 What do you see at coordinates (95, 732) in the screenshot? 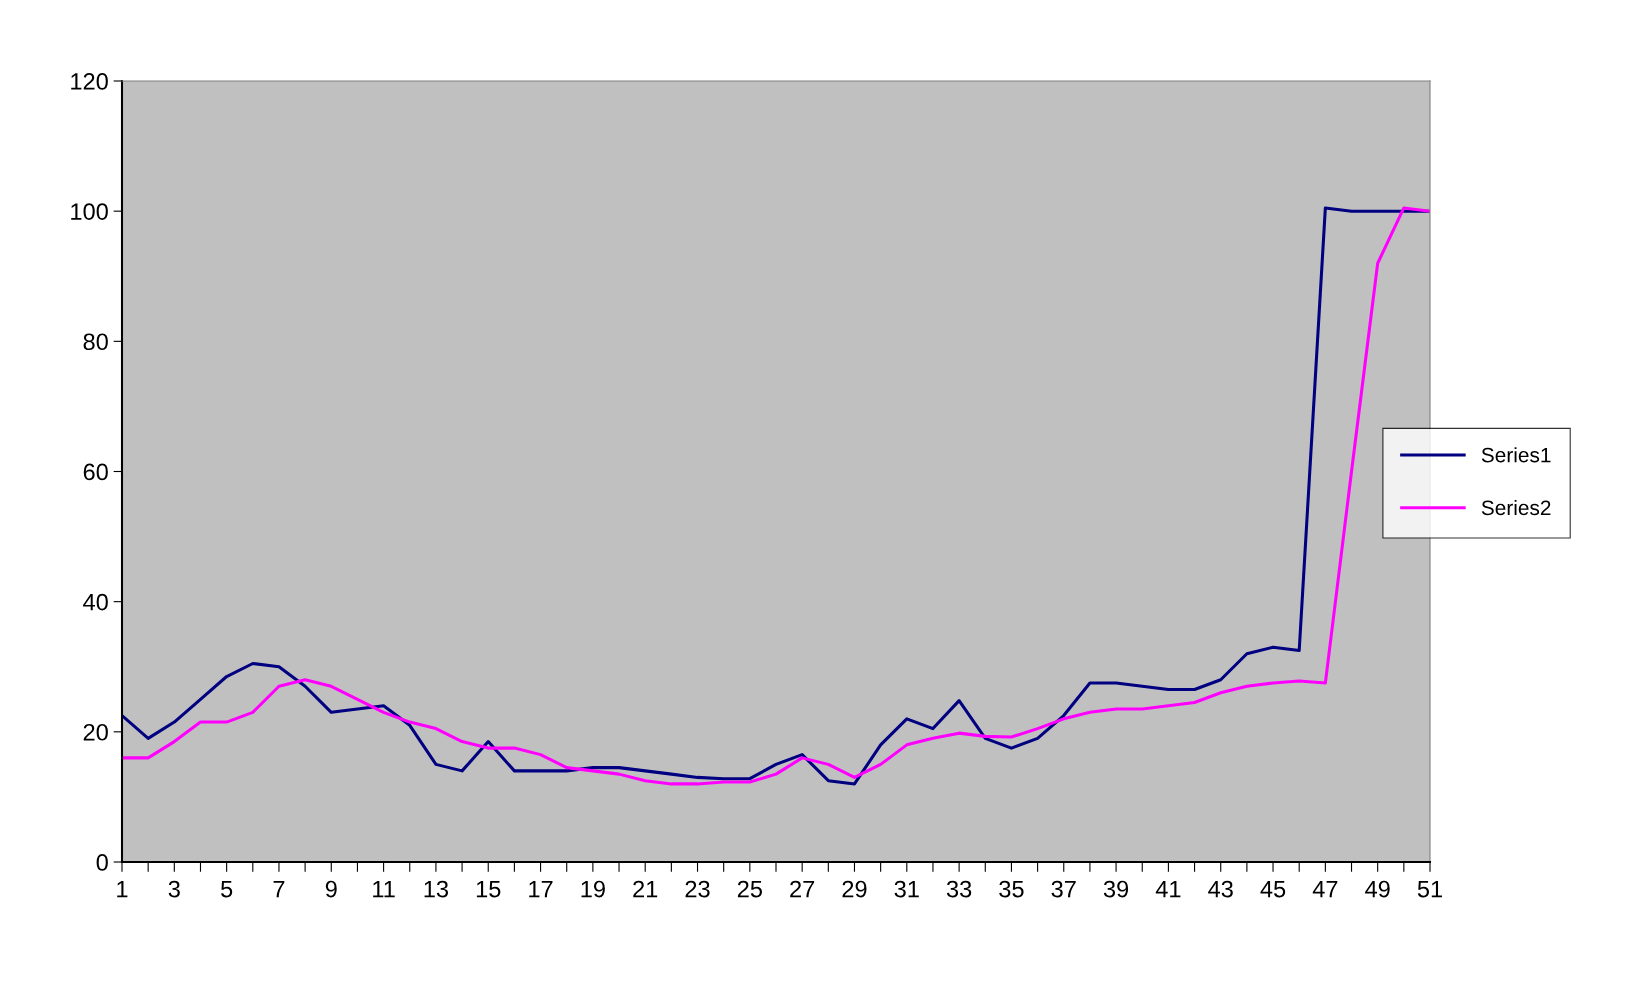
I see `y-tick-label: 20` at bounding box center [95, 732].